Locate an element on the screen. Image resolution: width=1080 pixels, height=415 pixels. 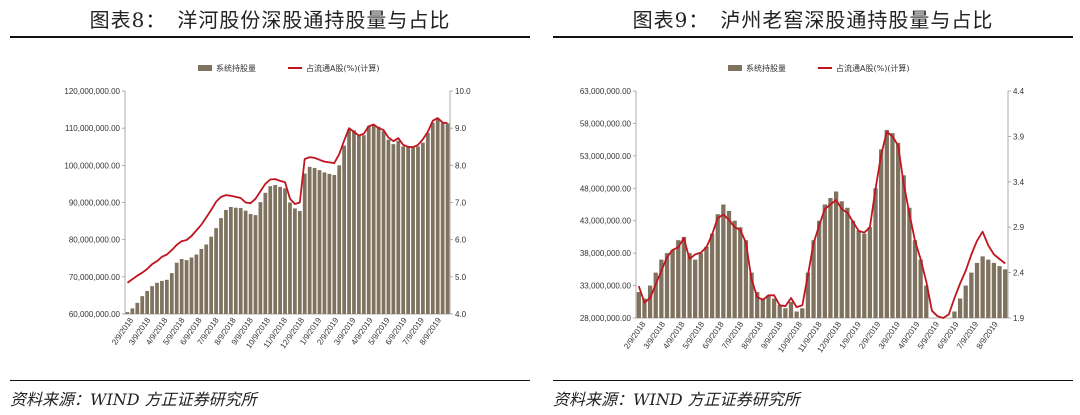
y-right-tick-label: 3.4 is located at coordinates (1019, 182).